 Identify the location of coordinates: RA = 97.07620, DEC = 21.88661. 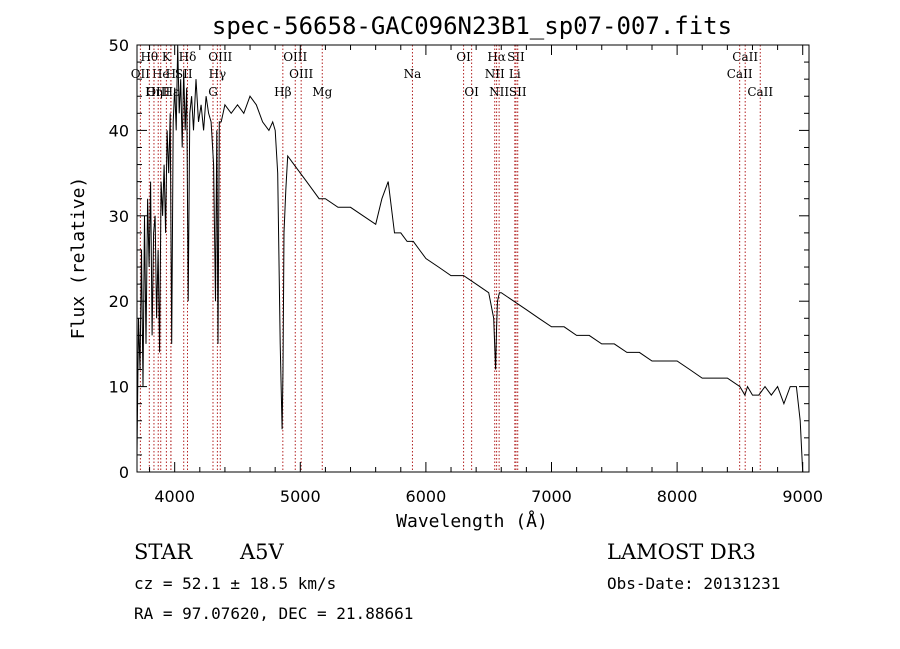
(273, 613).